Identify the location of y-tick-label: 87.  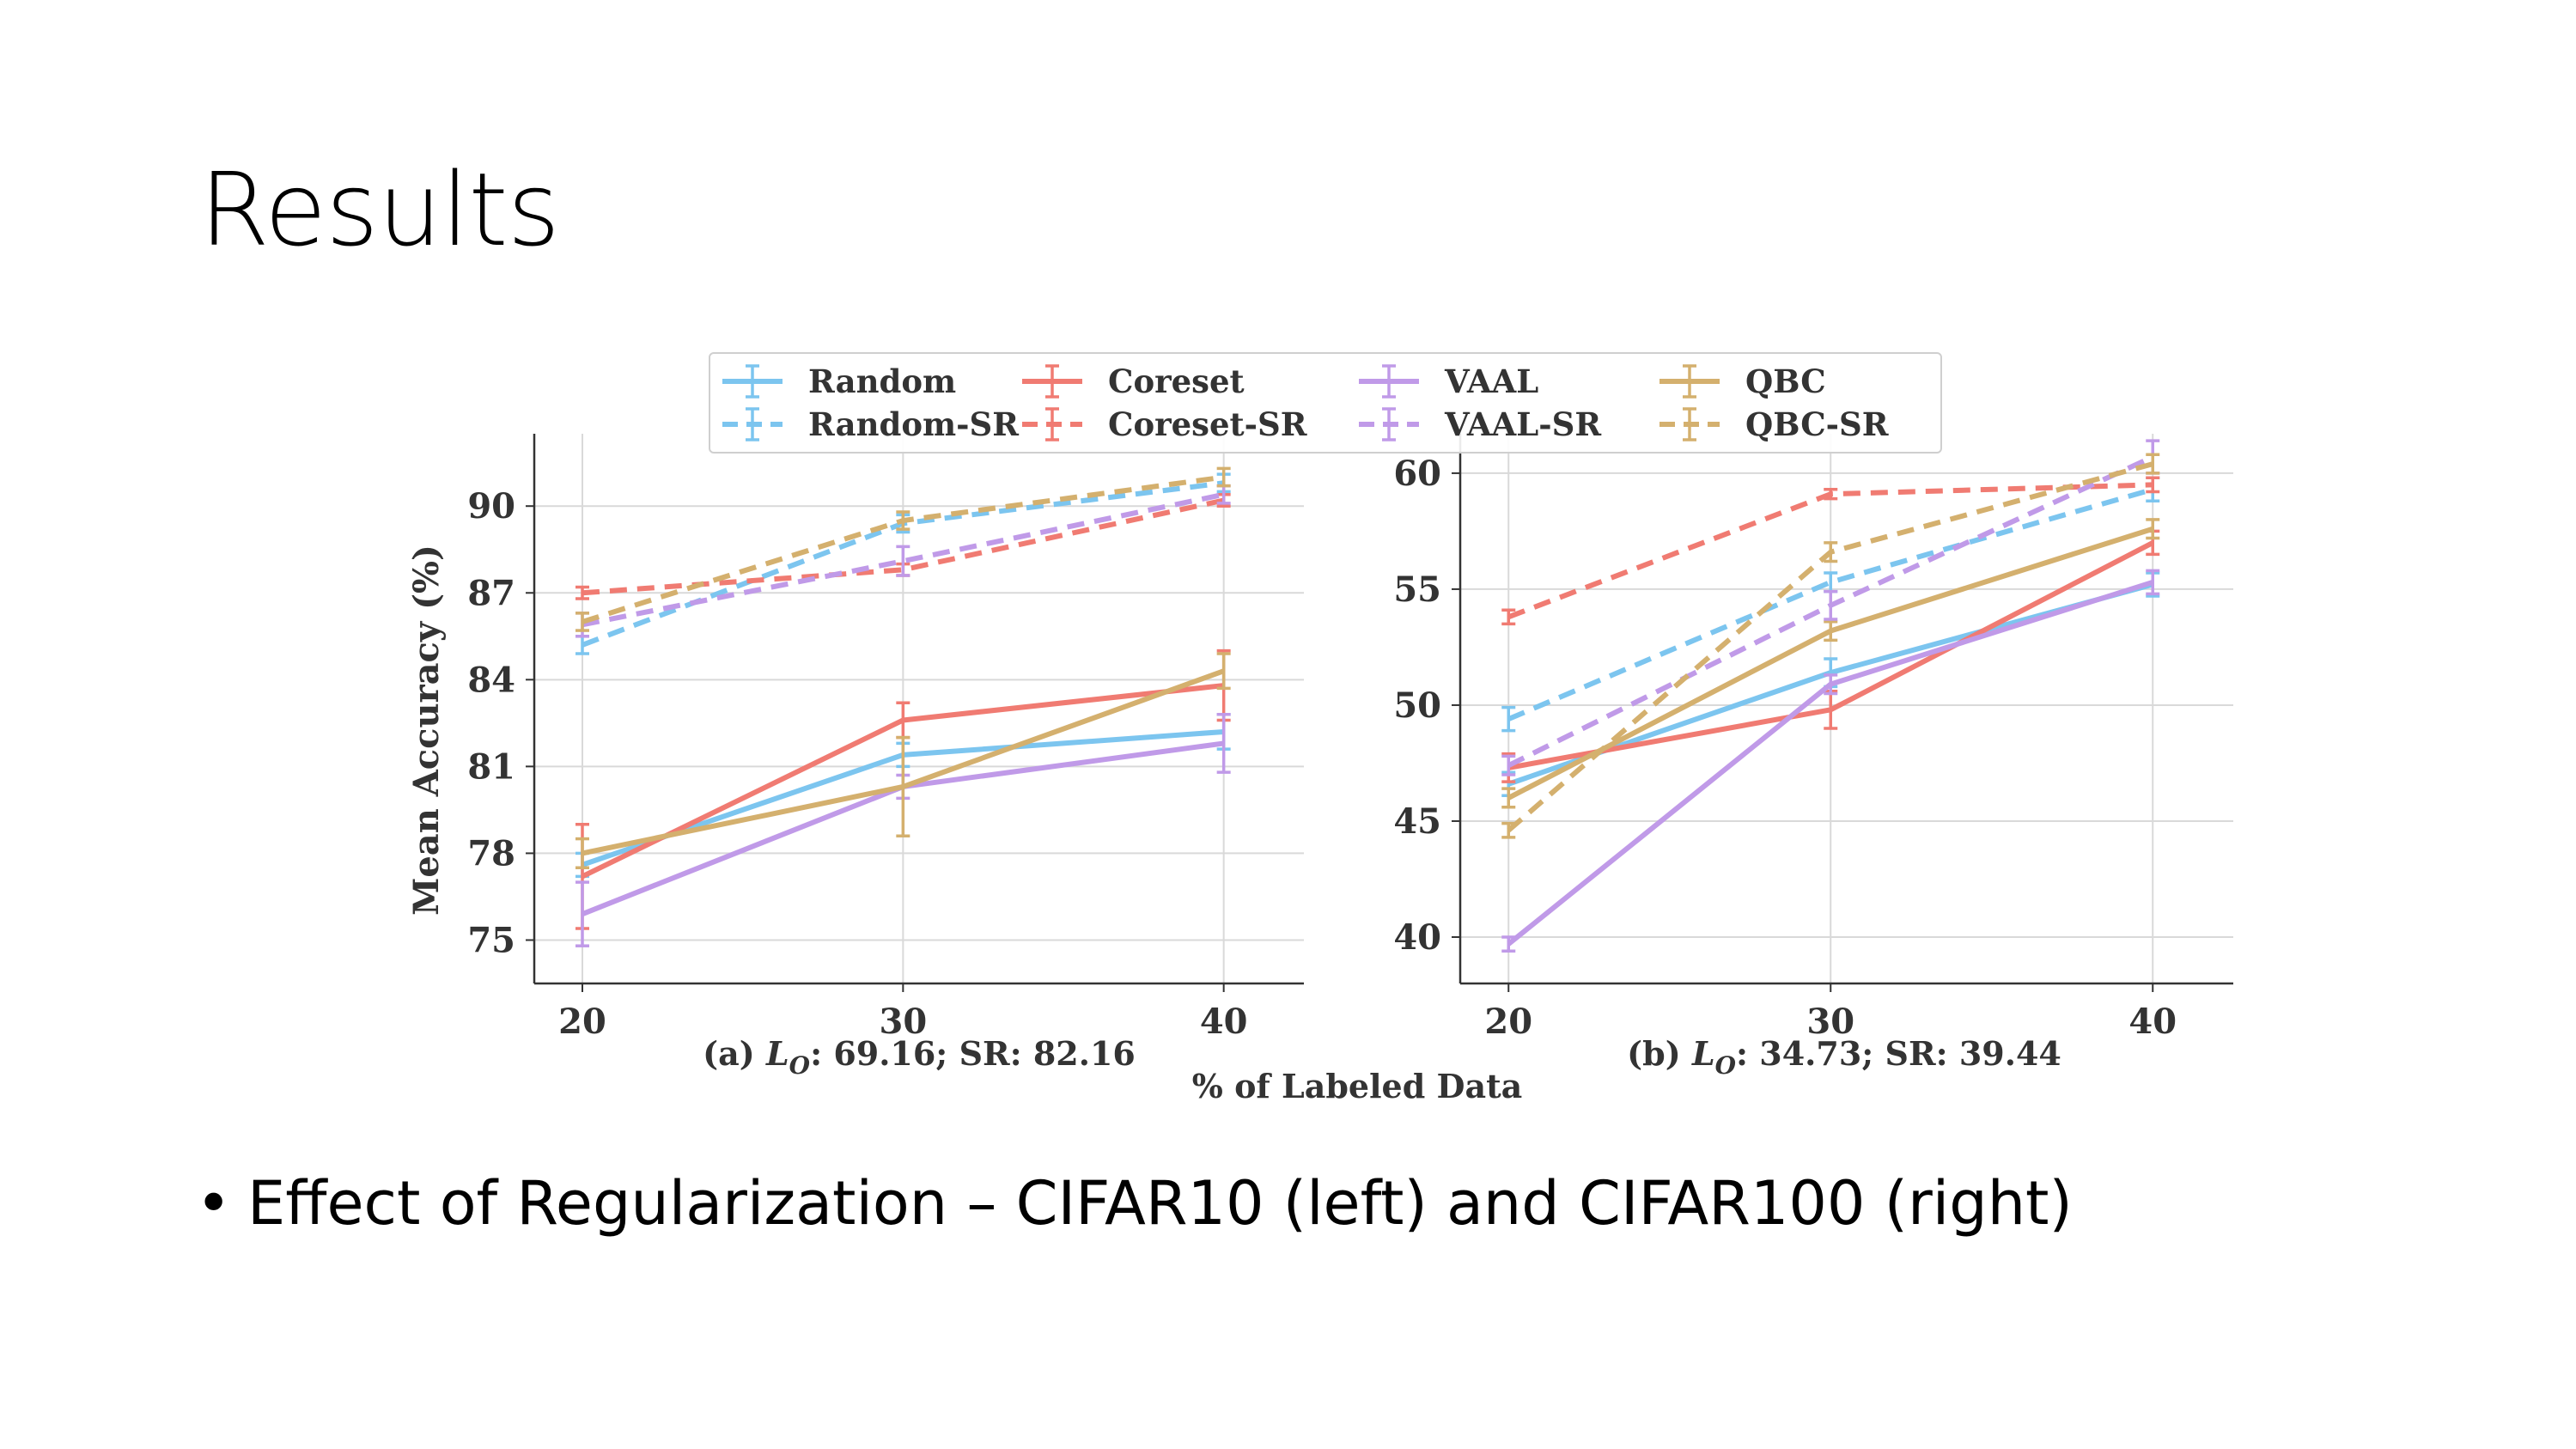
(491, 593).